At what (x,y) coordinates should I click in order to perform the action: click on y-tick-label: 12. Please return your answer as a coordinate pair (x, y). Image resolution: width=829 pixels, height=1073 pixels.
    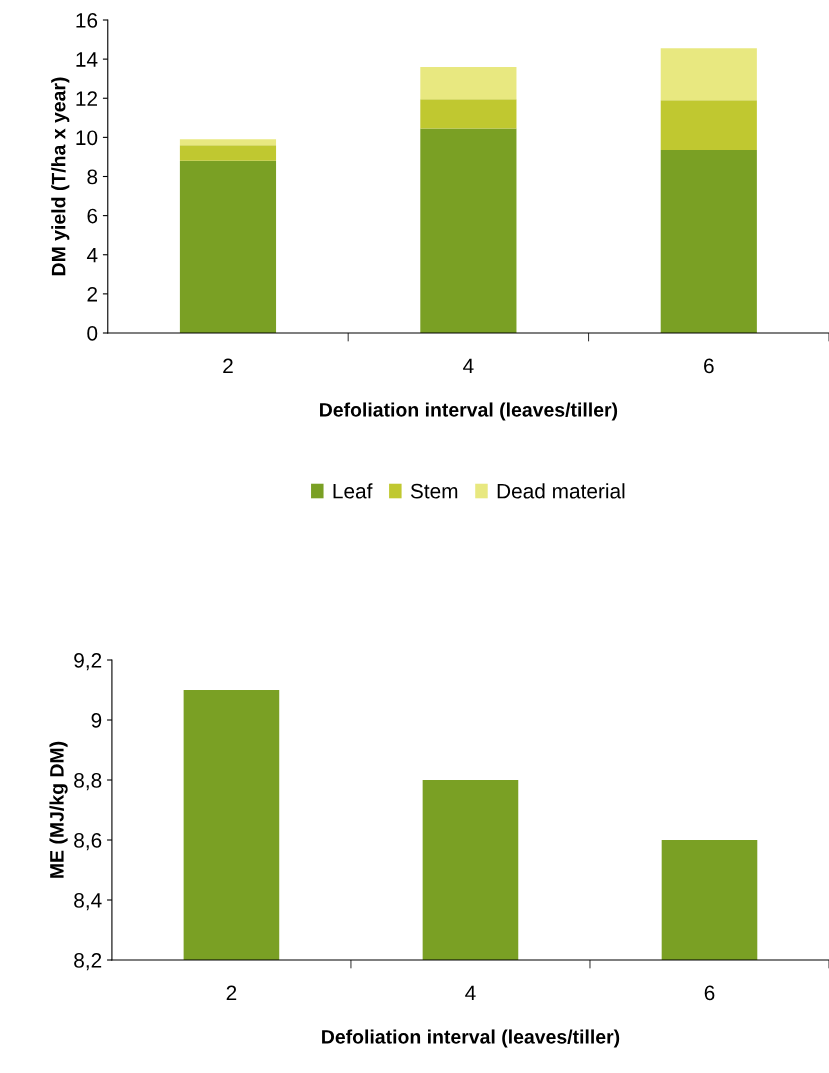
    Looking at the image, I should click on (86, 98).